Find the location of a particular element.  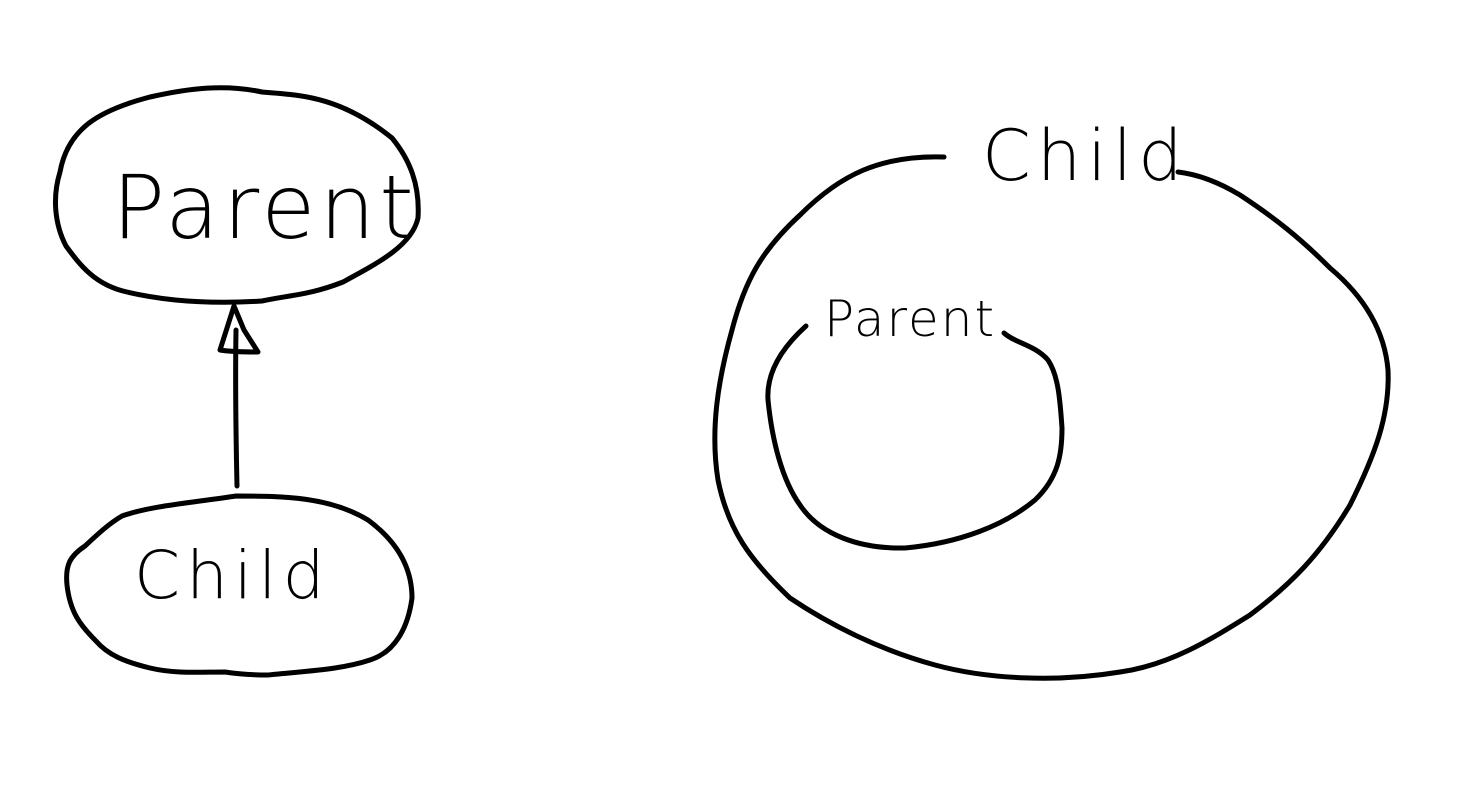

left-parent-label: Parent is located at coordinates (265, 207).